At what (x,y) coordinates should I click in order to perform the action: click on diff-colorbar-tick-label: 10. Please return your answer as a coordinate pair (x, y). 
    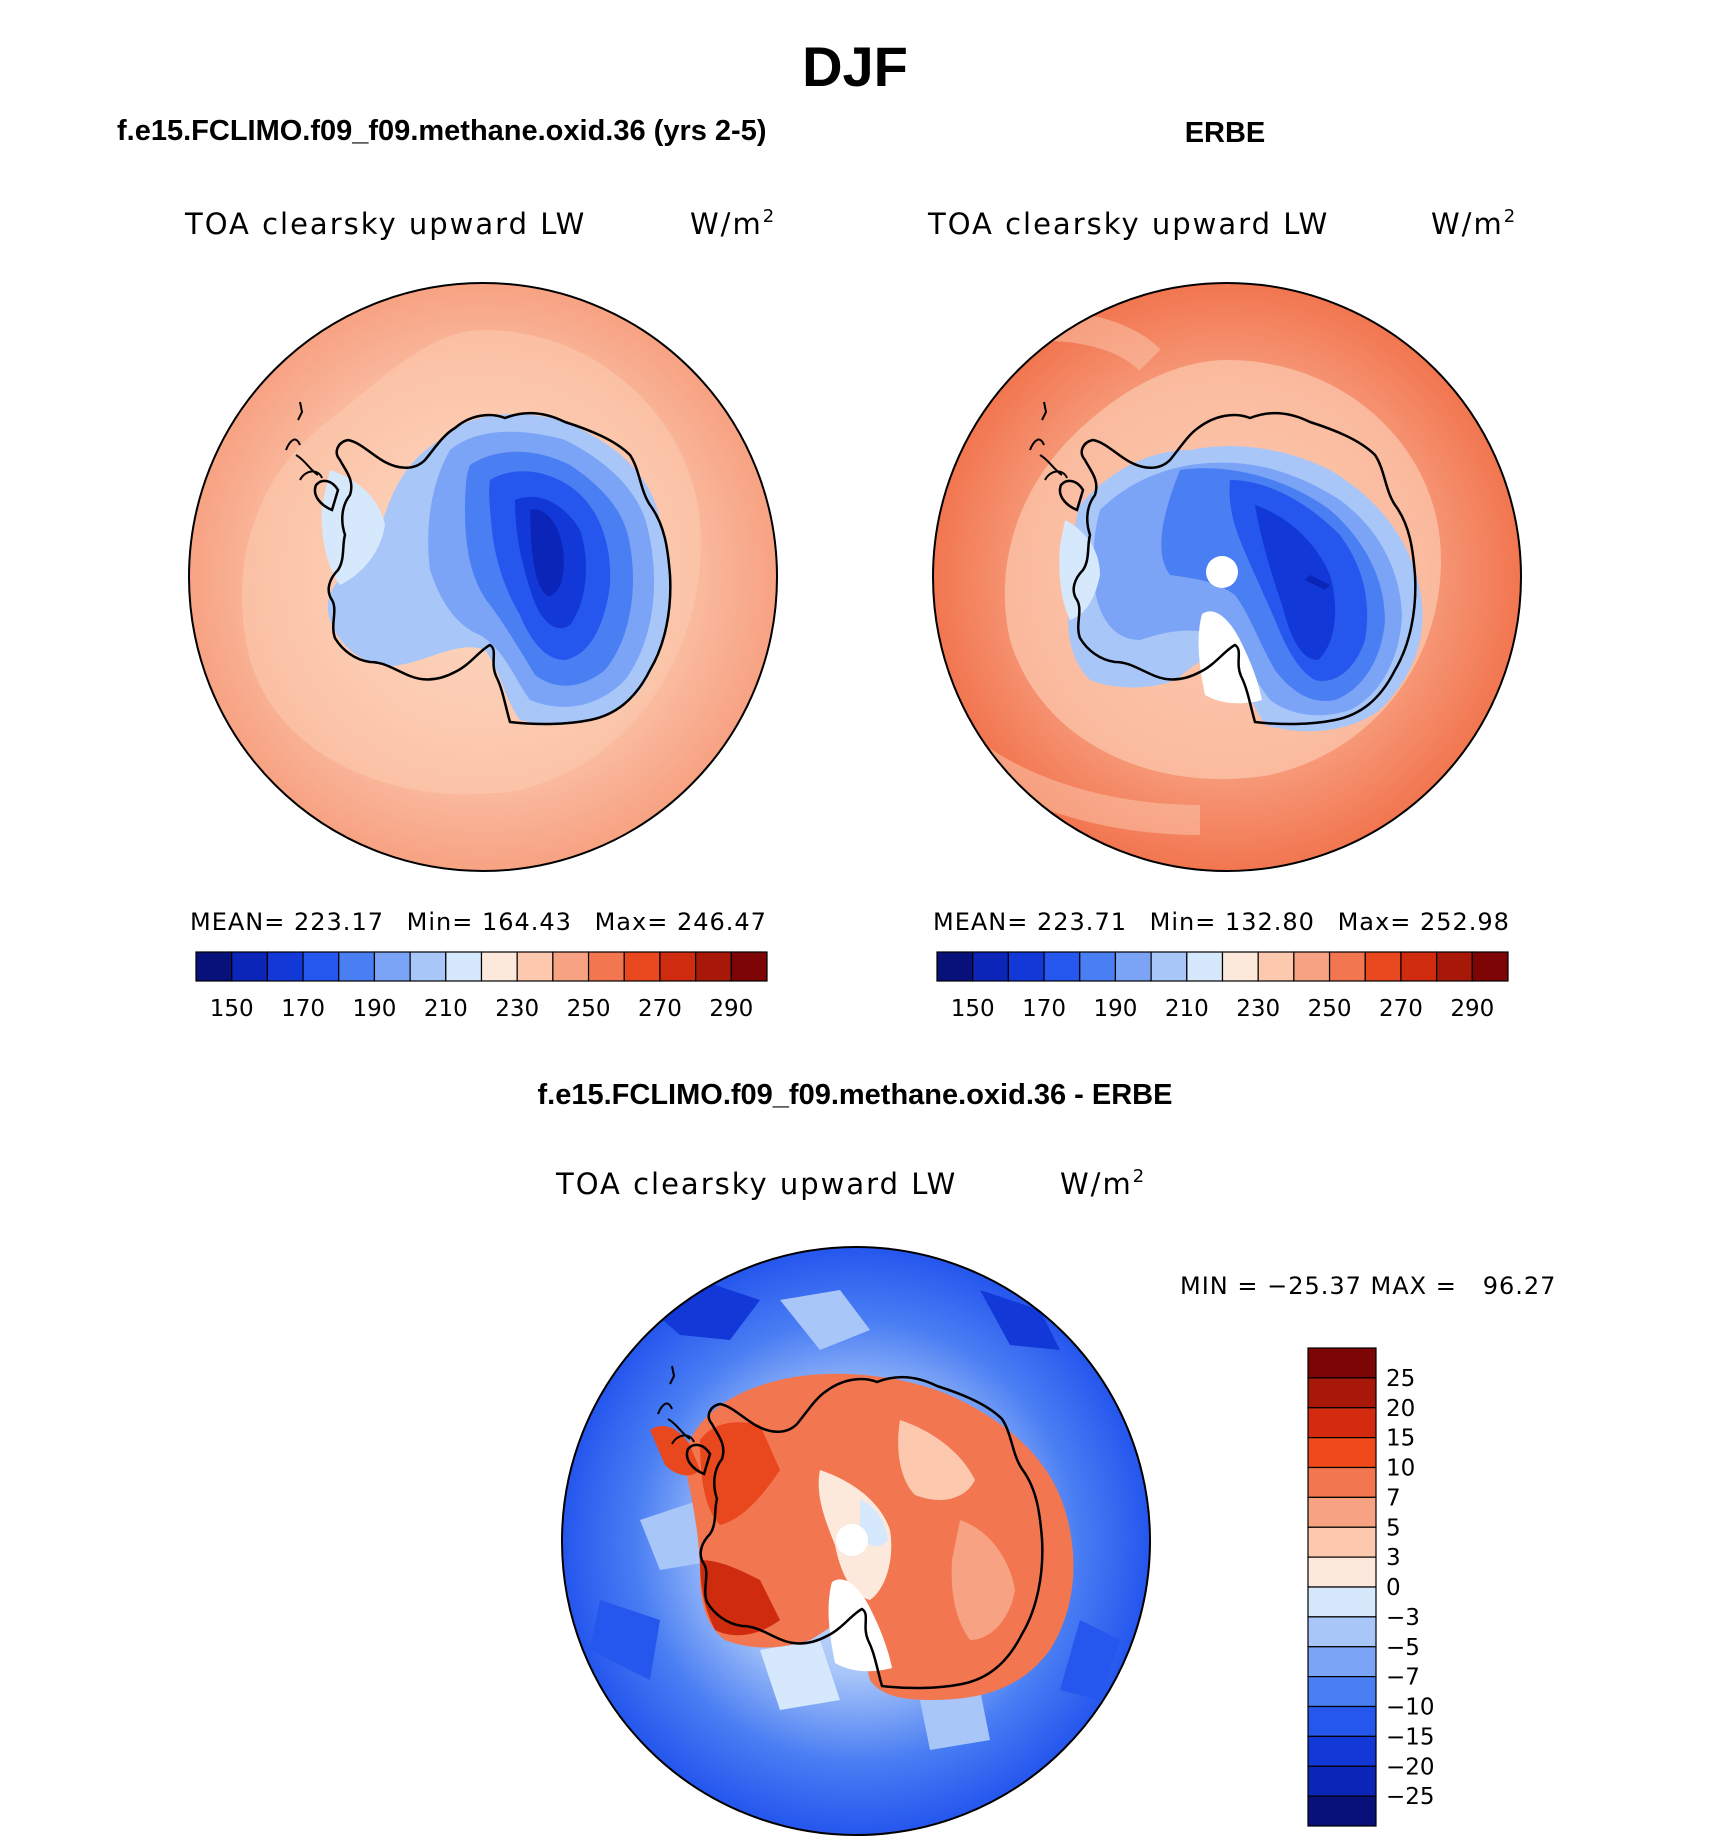
    Looking at the image, I should click on (1400, 1469).